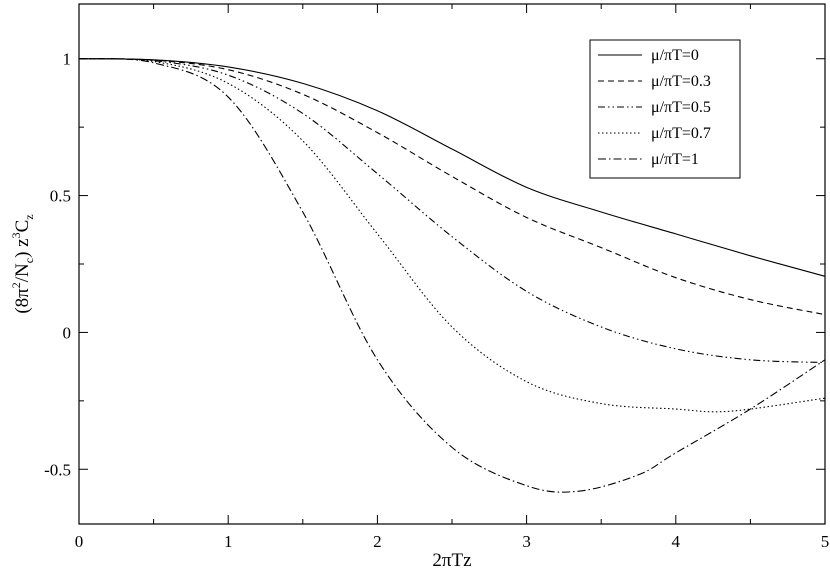  Describe the element at coordinates (675, 55) in the screenshot. I see `legend-label-1: μ/πT=0` at that location.